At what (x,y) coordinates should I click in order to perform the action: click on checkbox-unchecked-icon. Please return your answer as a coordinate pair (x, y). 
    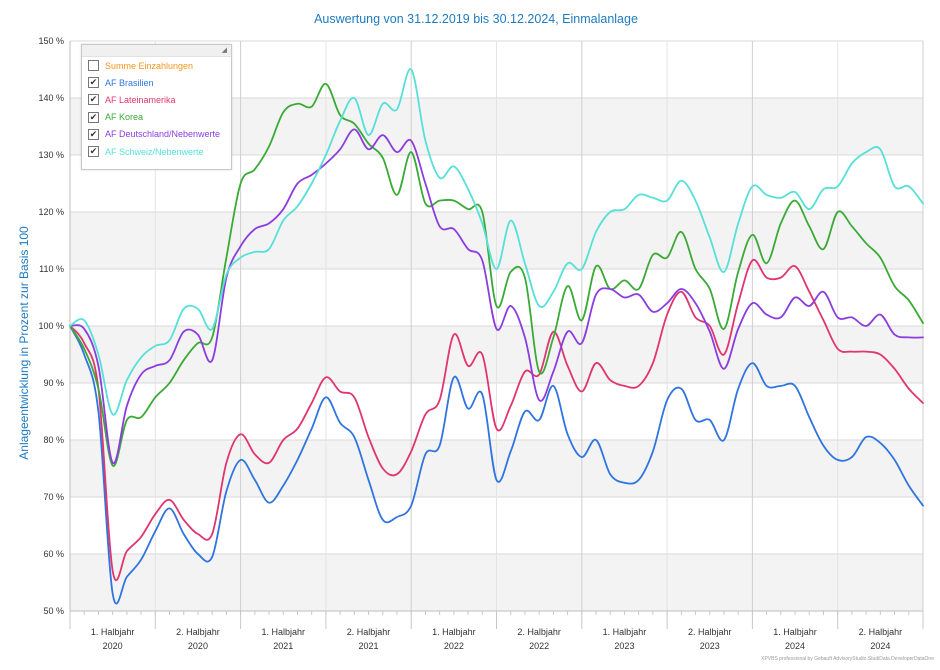
    Looking at the image, I should click on (93, 66).